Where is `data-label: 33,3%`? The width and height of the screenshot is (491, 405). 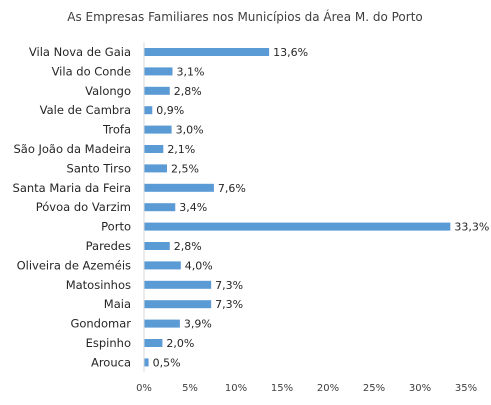
data-label: 33,3% is located at coordinates (471, 227).